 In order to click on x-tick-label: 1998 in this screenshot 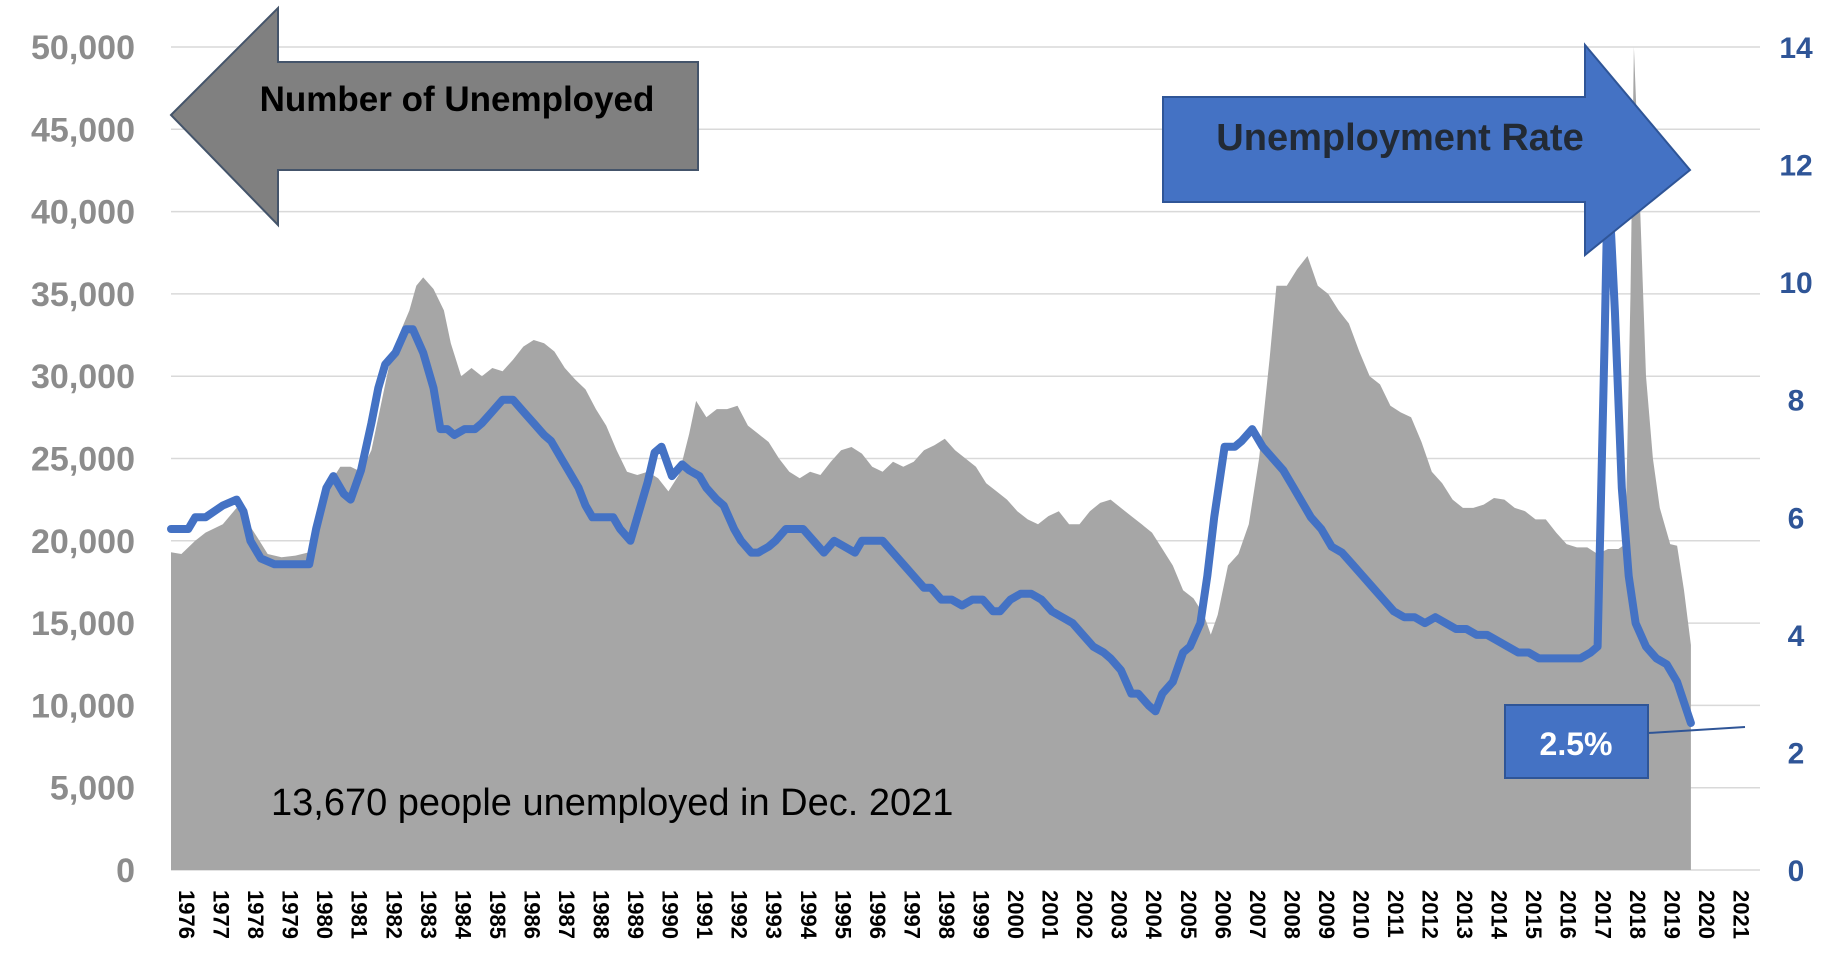, I will do `click(946, 914)`.